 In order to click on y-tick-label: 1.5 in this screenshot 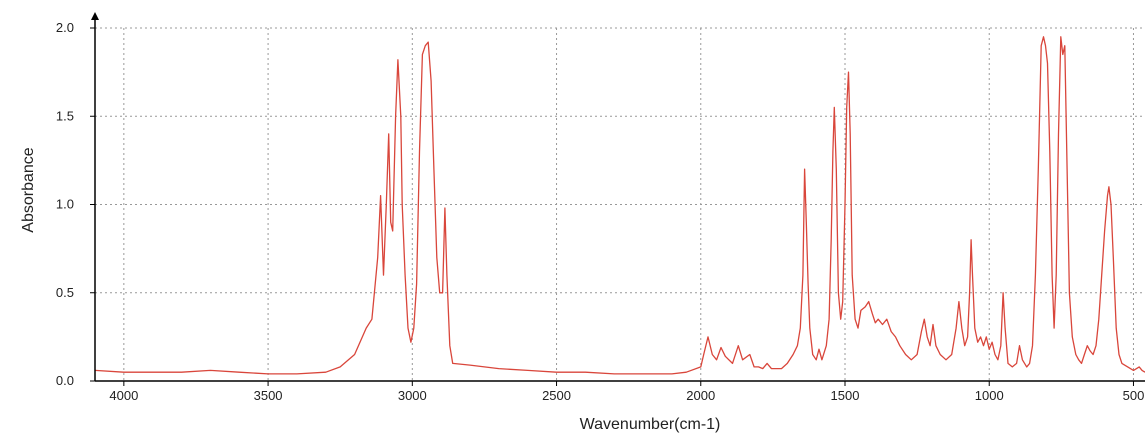, I will do `click(65, 115)`.